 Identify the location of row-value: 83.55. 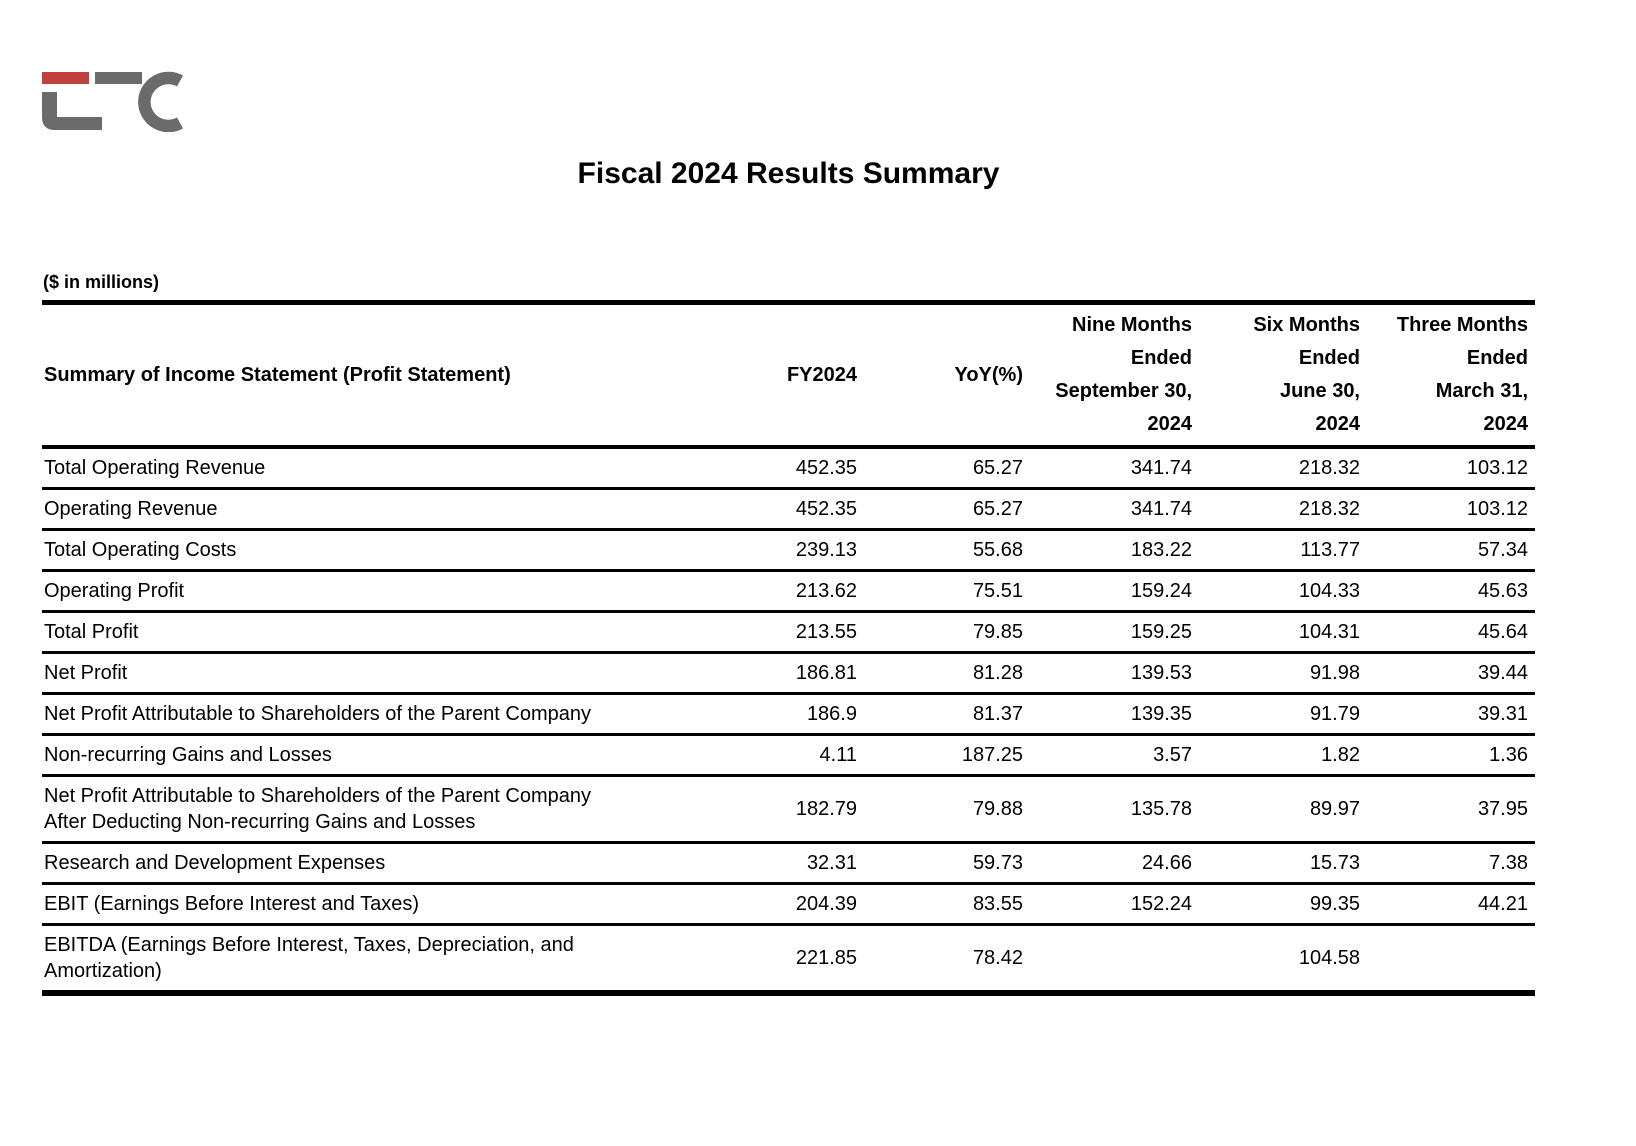
(947, 903).